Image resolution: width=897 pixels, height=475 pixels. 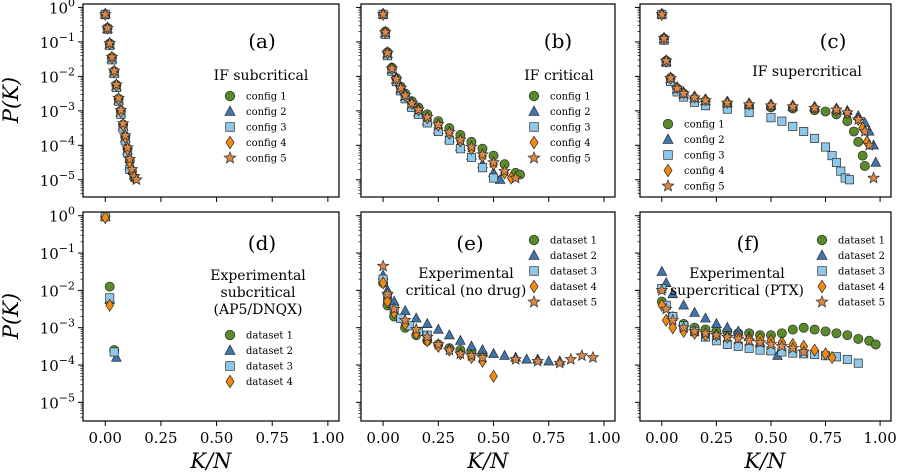 What do you see at coordinates (747, 243) in the screenshot?
I see `panel-letter: (f)` at bounding box center [747, 243].